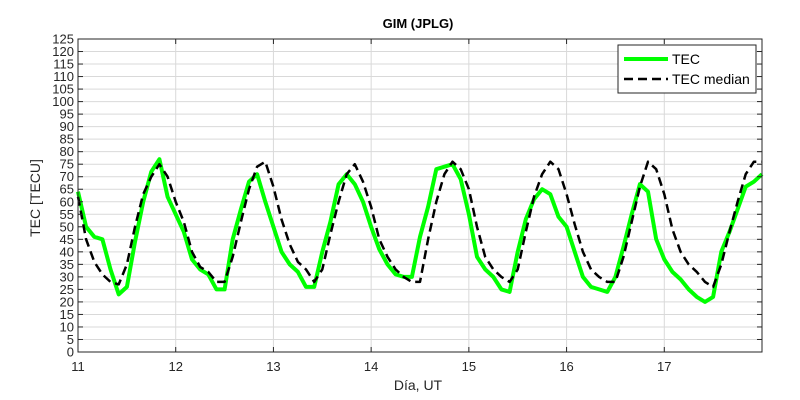 The height and width of the screenshot is (400, 800). What do you see at coordinates (70, 352) in the screenshot?
I see `y-tick-label: 0` at bounding box center [70, 352].